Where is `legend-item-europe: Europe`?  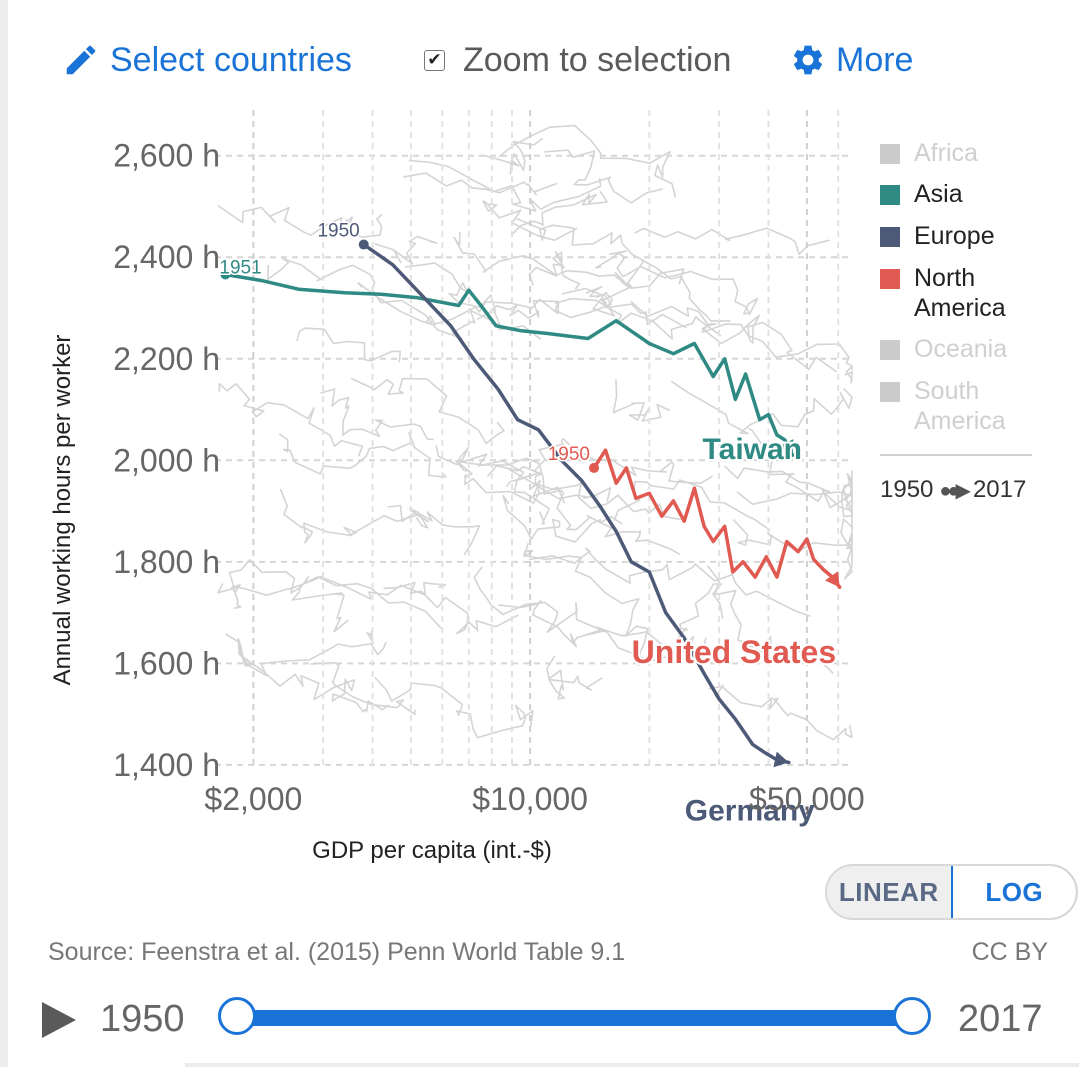 legend-item-europe: Europe is located at coordinates (937, 236).